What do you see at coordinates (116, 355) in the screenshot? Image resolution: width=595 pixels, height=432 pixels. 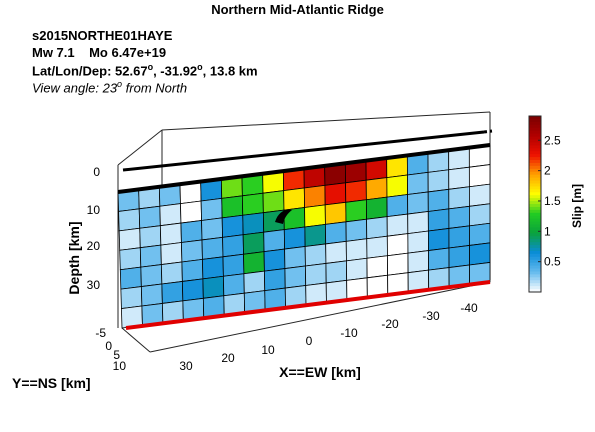 I see `y-tick-label: 5` at bounding box center [116, 355].